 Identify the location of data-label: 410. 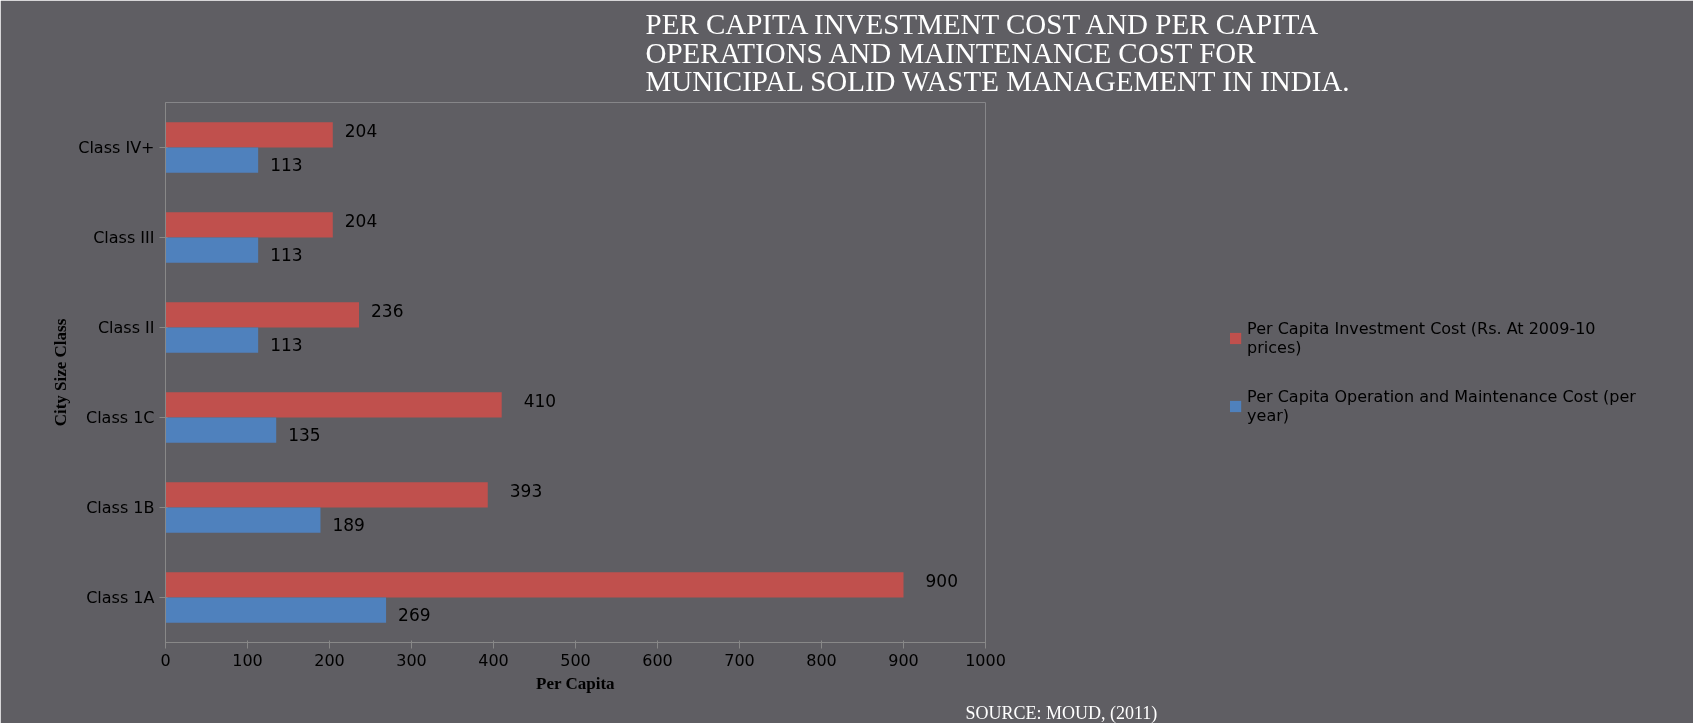
(540, 401).